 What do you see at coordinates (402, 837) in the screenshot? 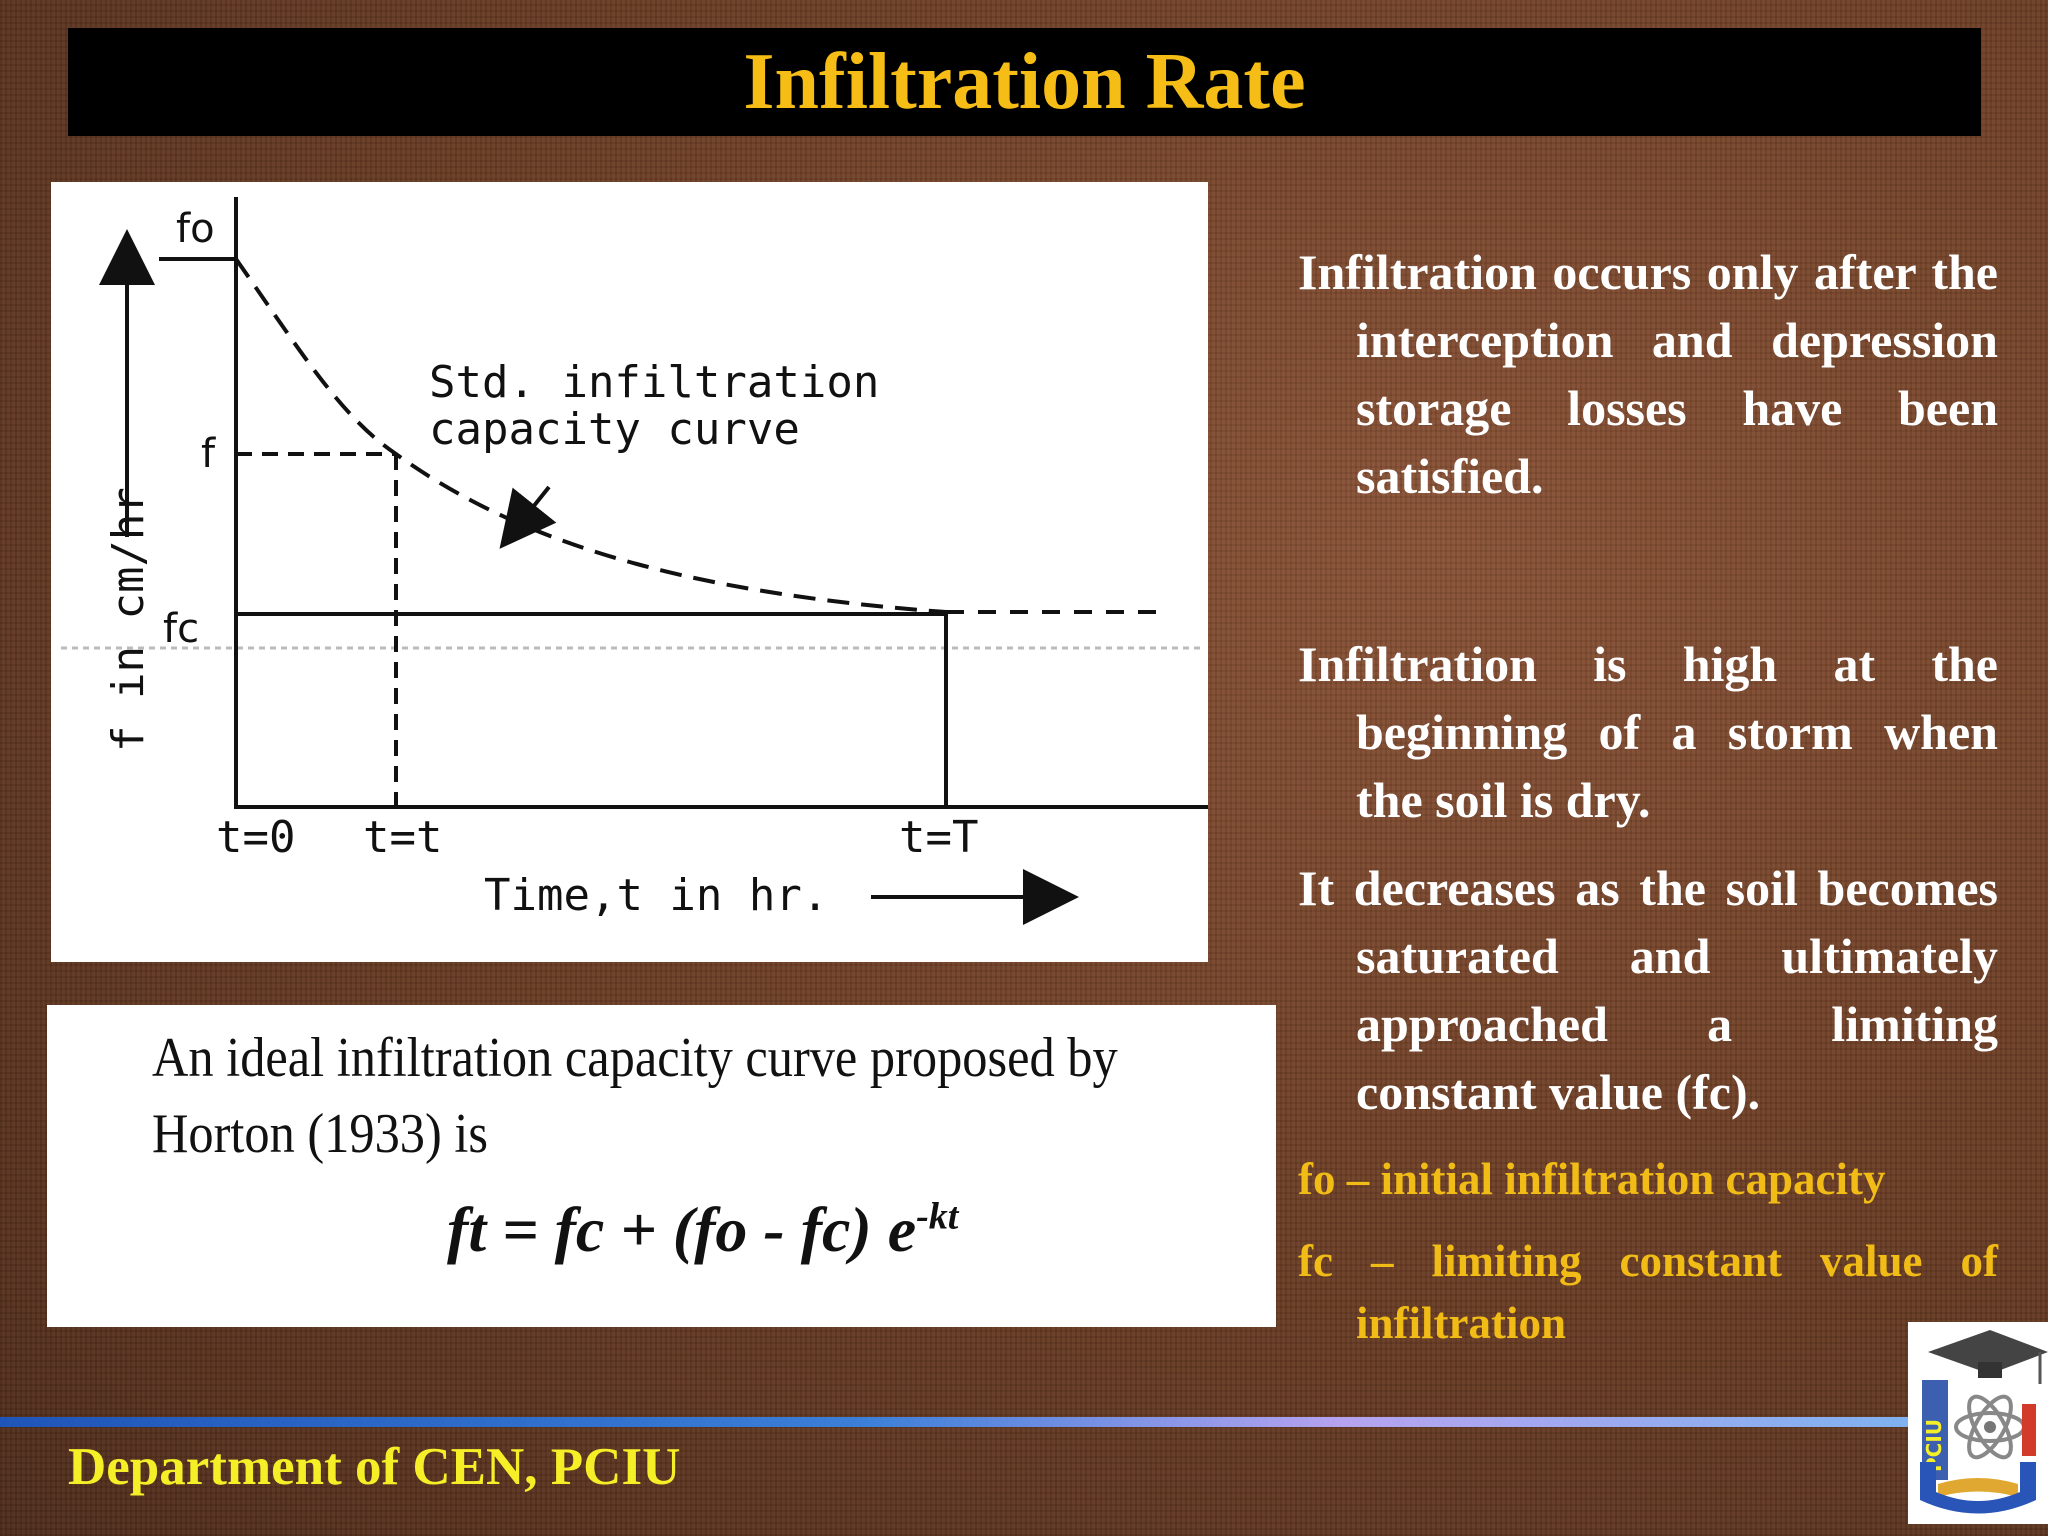
I see `tick-tt: t=t` at bounding box center [402, 837].